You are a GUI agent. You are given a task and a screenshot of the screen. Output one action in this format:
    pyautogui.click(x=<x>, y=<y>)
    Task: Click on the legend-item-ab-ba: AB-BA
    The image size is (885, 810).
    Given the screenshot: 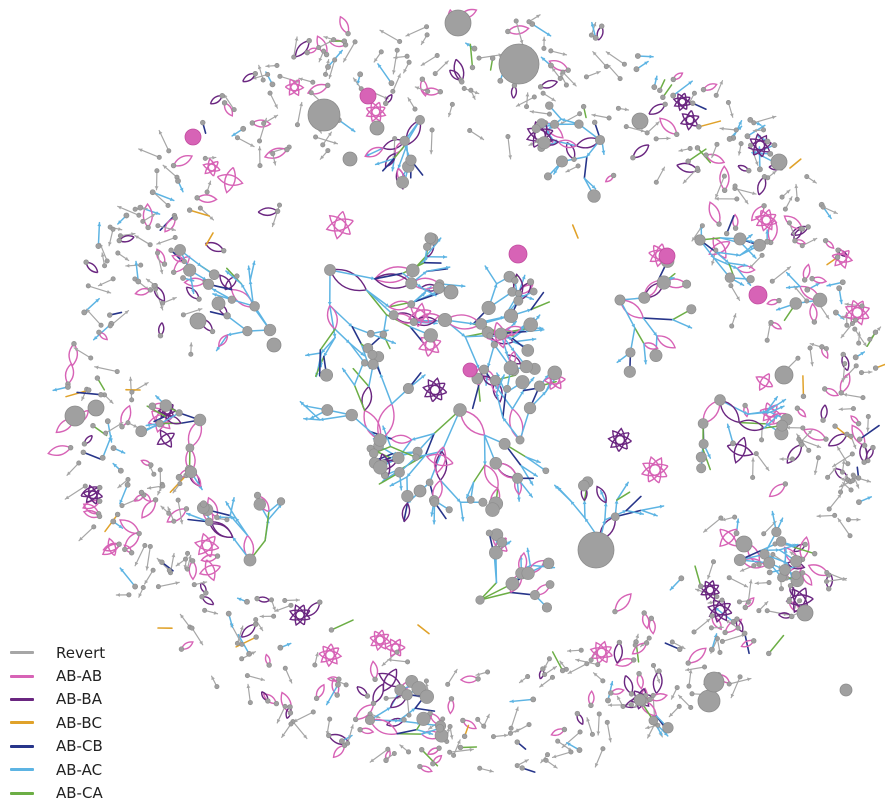 What is the action you would take?
    pyautogui.click(x=85, y=699)
    